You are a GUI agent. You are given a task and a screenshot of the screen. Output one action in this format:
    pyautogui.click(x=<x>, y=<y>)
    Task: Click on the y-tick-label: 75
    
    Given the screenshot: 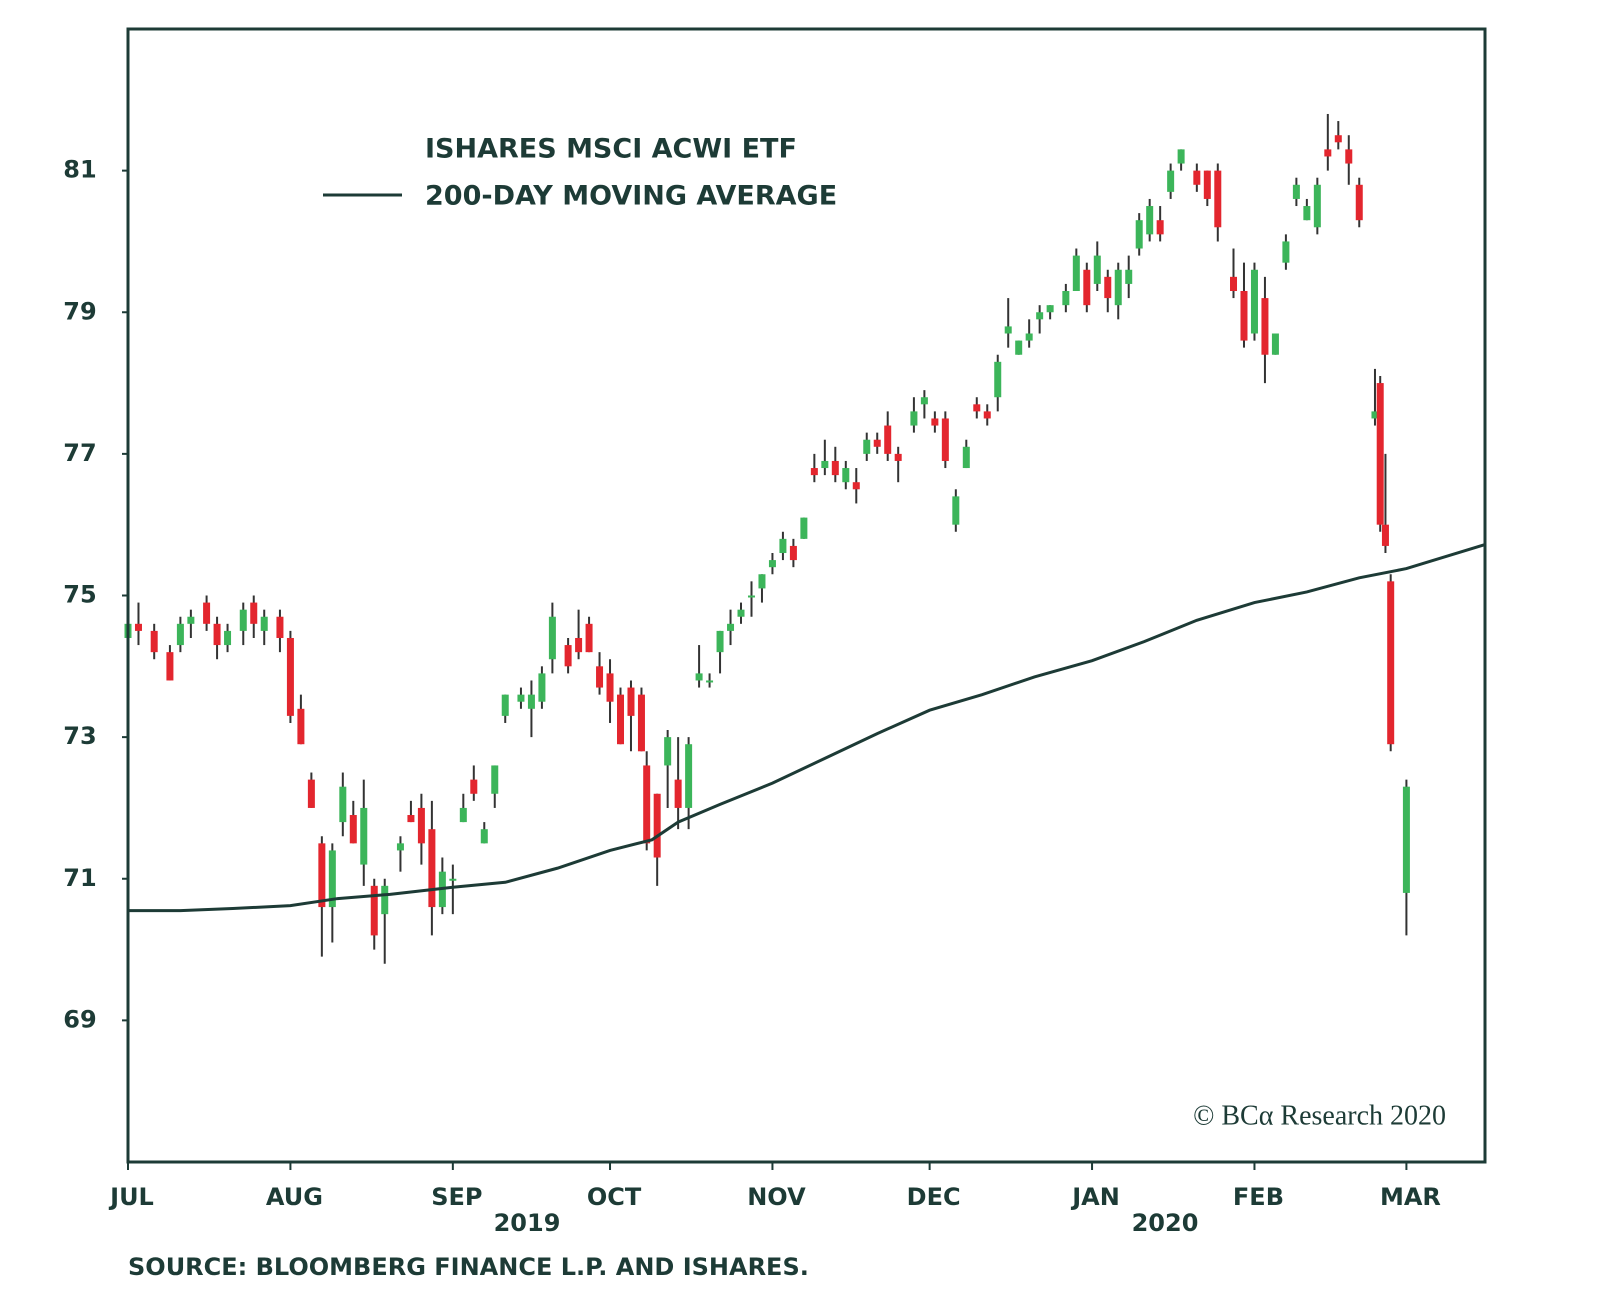 What is the action you would take?
    pyautogui.click(x=79, y=595)
    